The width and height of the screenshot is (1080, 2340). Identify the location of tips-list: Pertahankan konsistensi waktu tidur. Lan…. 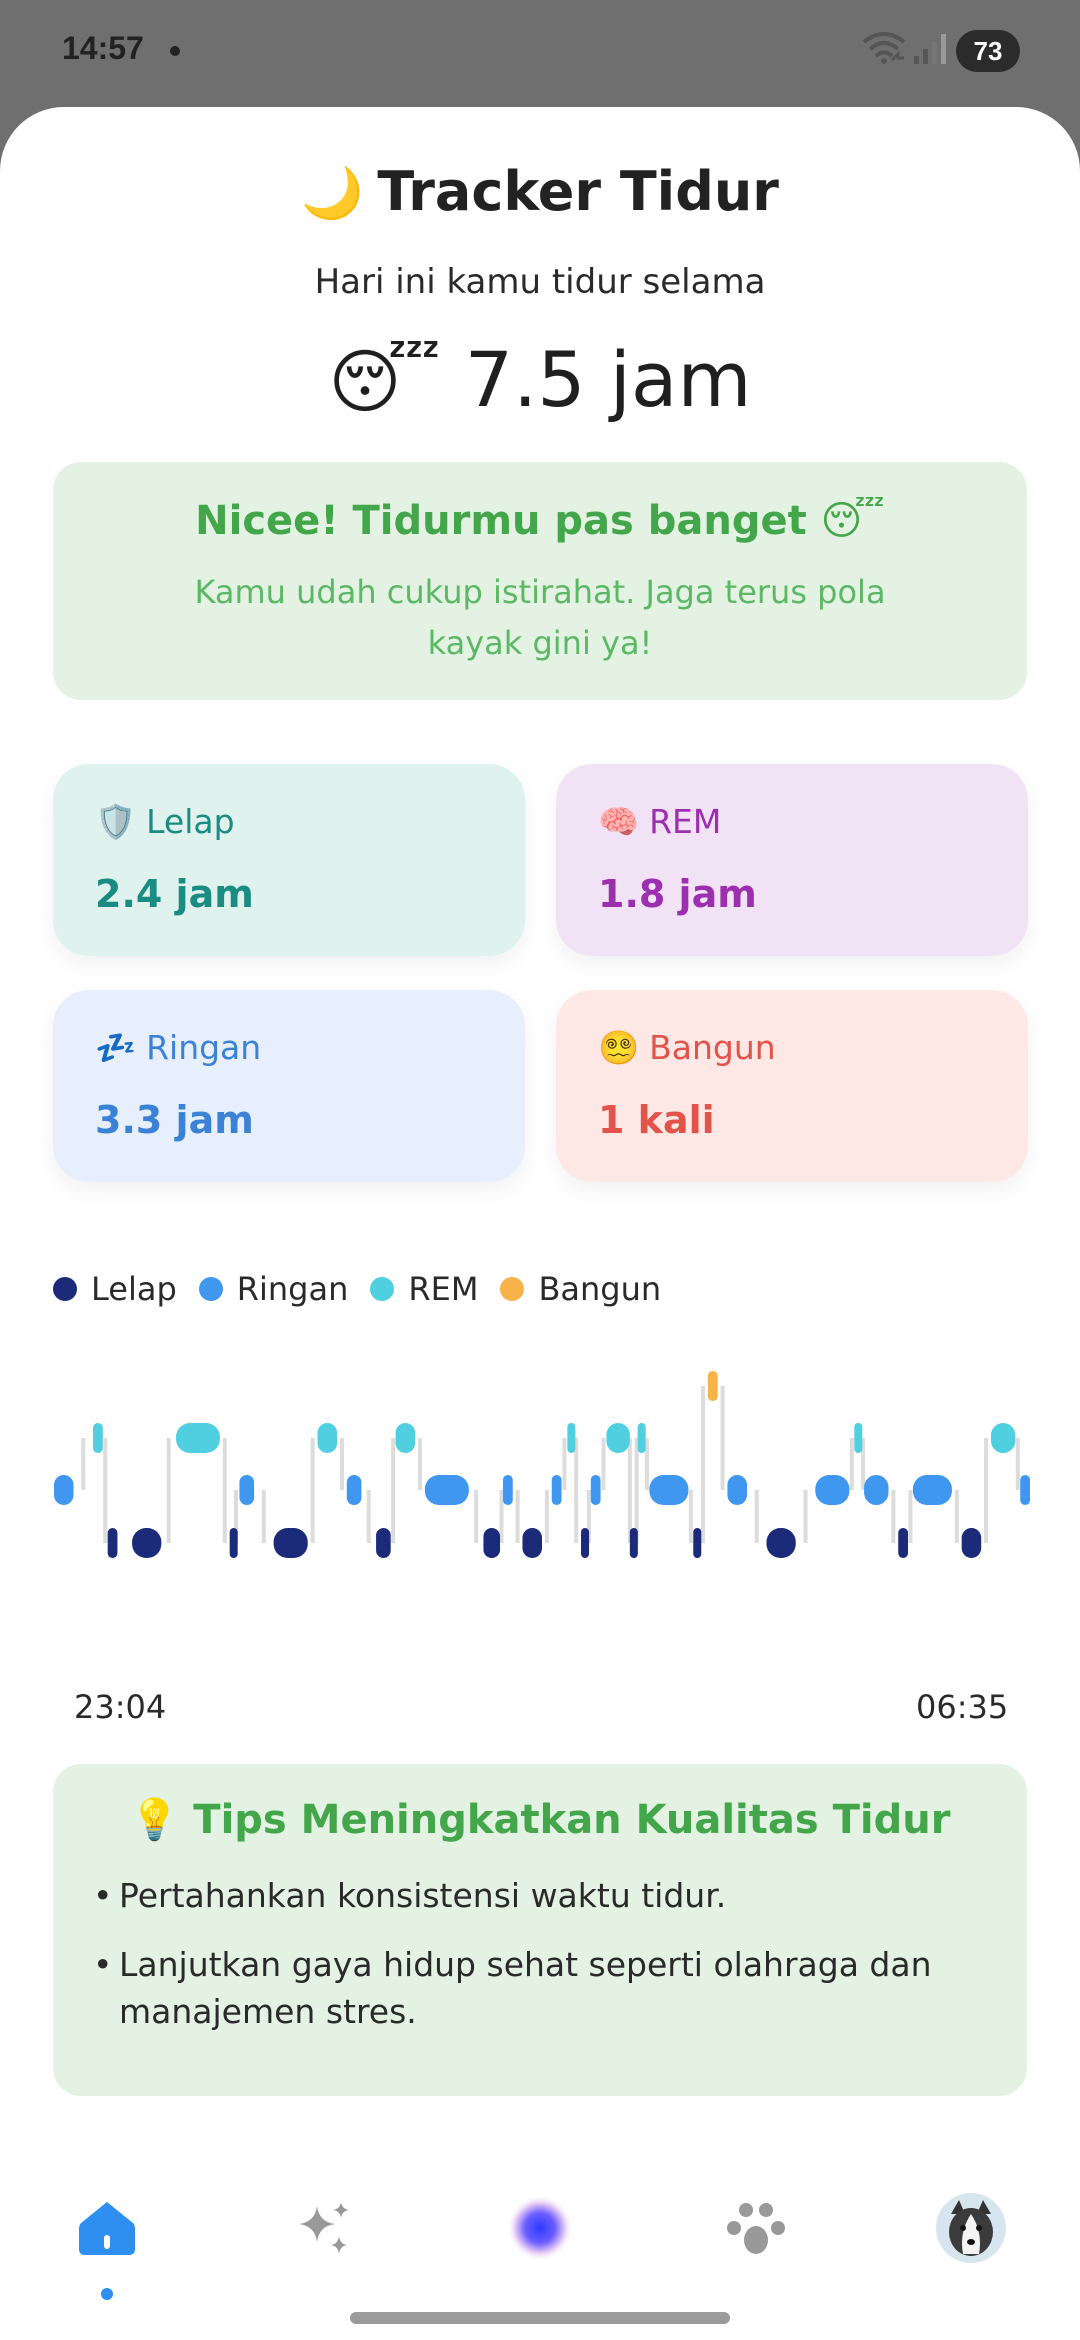
(543, 1964).